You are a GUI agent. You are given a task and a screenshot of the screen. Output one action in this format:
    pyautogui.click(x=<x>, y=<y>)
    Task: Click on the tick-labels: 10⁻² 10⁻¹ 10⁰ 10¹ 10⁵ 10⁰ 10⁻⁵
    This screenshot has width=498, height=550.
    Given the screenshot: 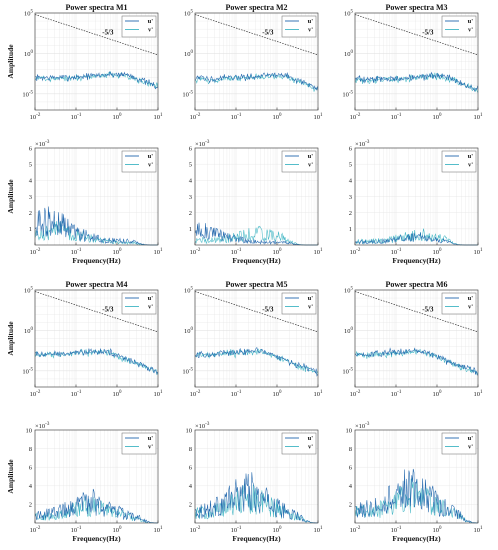 What is the action you would take?
    pyautogui.click(x=92, y=343)
    